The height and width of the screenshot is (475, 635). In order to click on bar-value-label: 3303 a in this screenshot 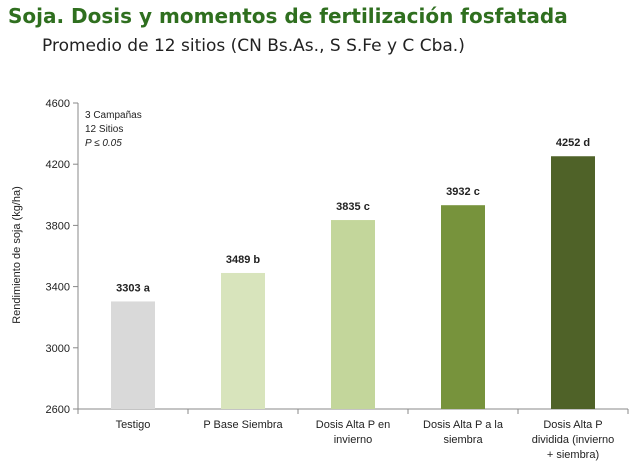, I will do `click(133, 288)`.